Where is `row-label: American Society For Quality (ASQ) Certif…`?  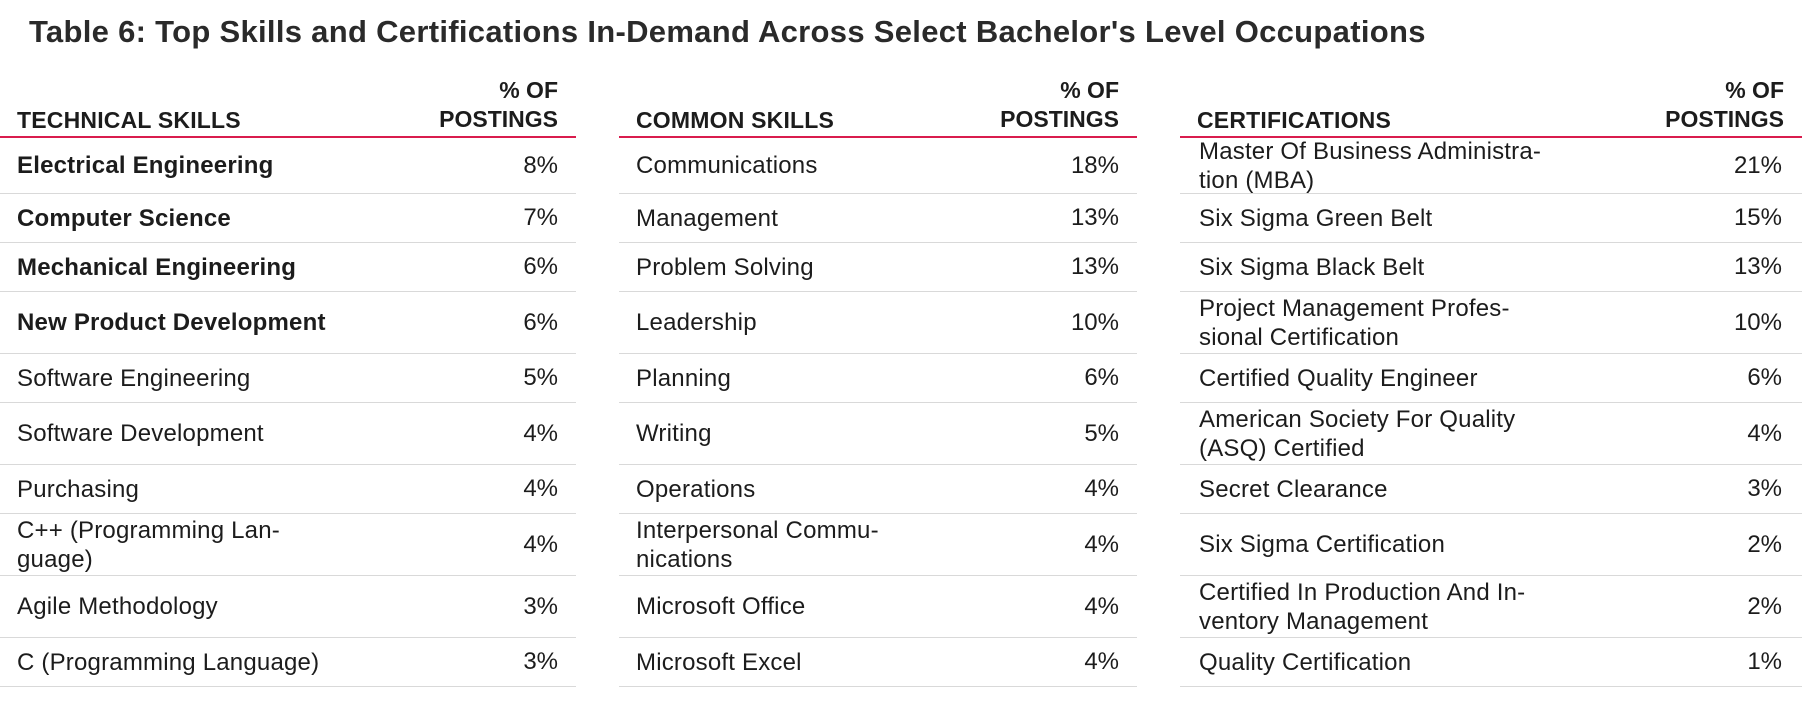
row-label: American Society For Quality (ASQ) Certif… is located at coordinates (1357, 433).